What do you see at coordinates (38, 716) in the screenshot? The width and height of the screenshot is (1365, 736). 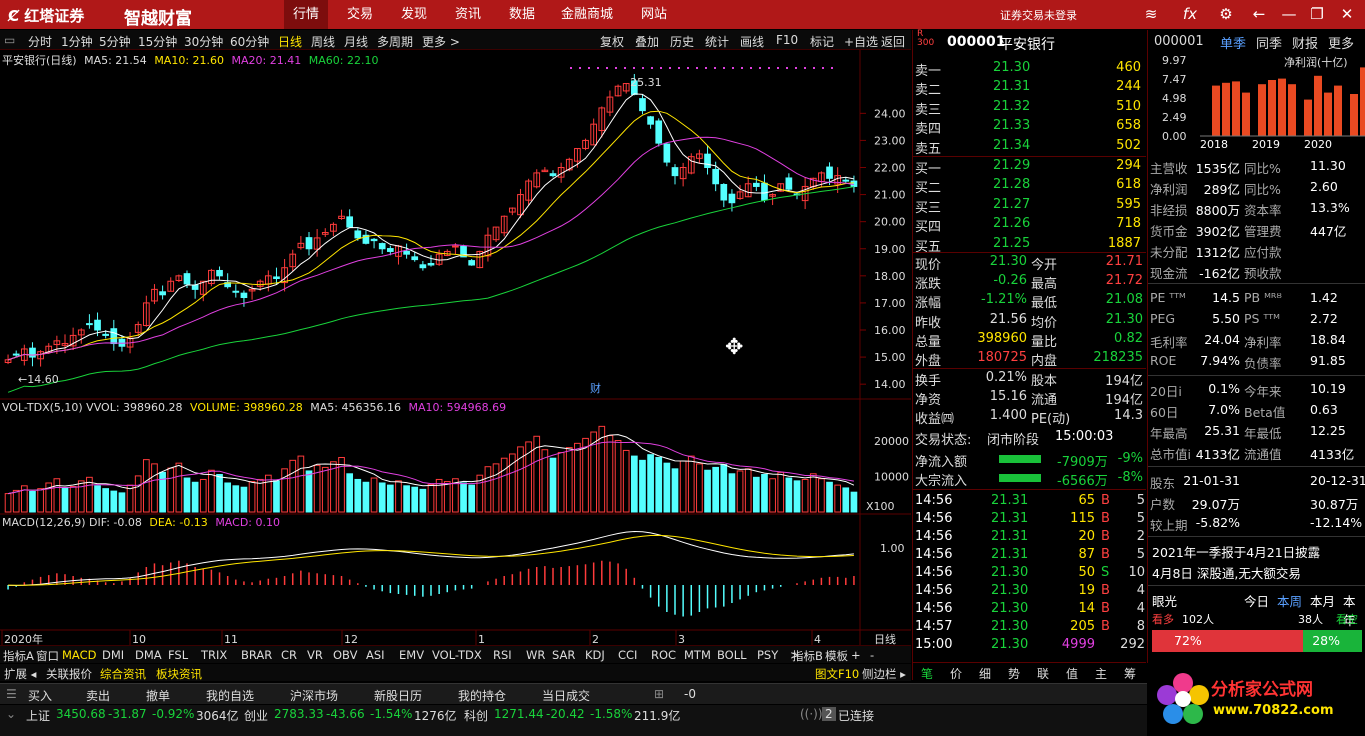 I see `sh-label: 上证` at bounding box center [38, 716].